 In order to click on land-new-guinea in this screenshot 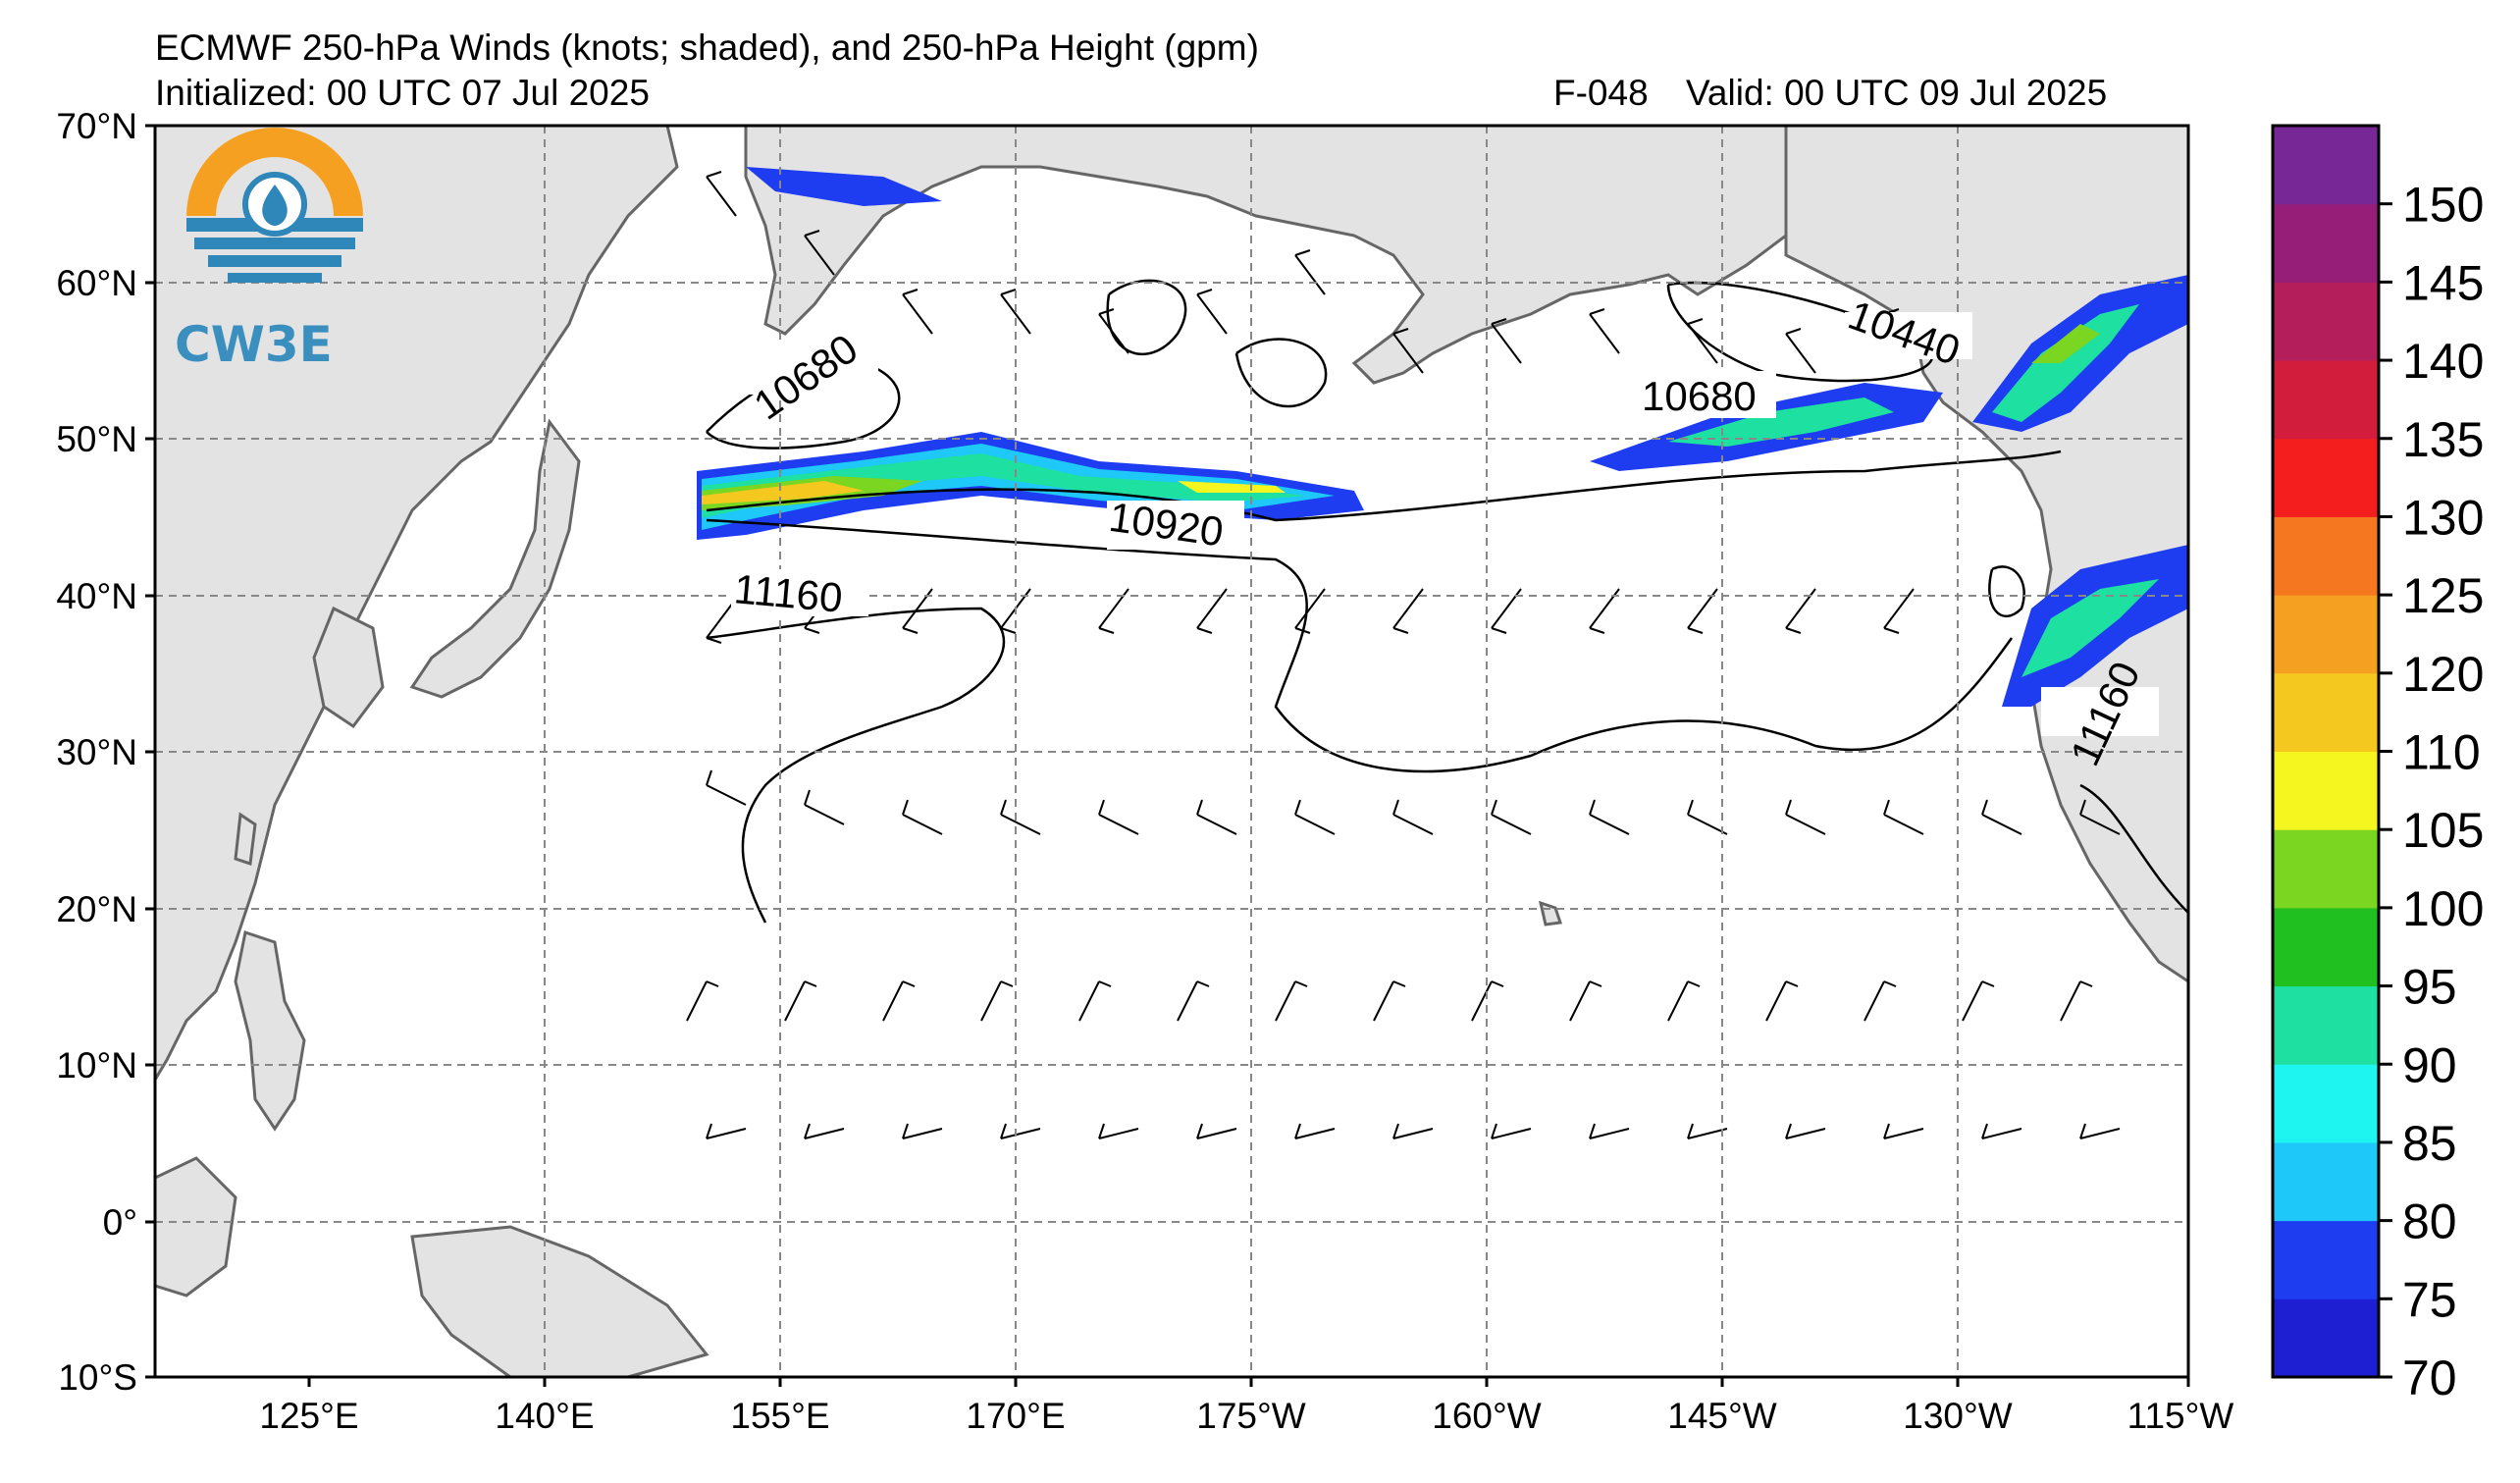, I will do `click(559, 1301)`.